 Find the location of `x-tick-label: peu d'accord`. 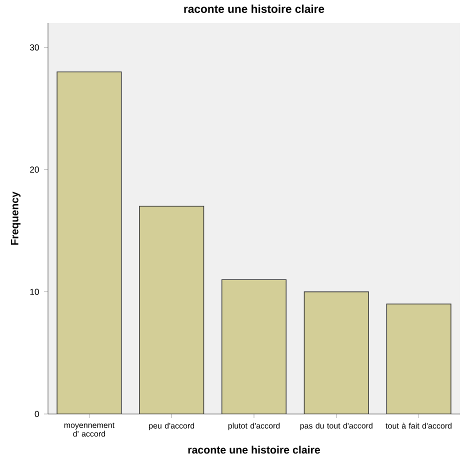

x-tick-label: peu d'accord is located at coordinates (171, 426).